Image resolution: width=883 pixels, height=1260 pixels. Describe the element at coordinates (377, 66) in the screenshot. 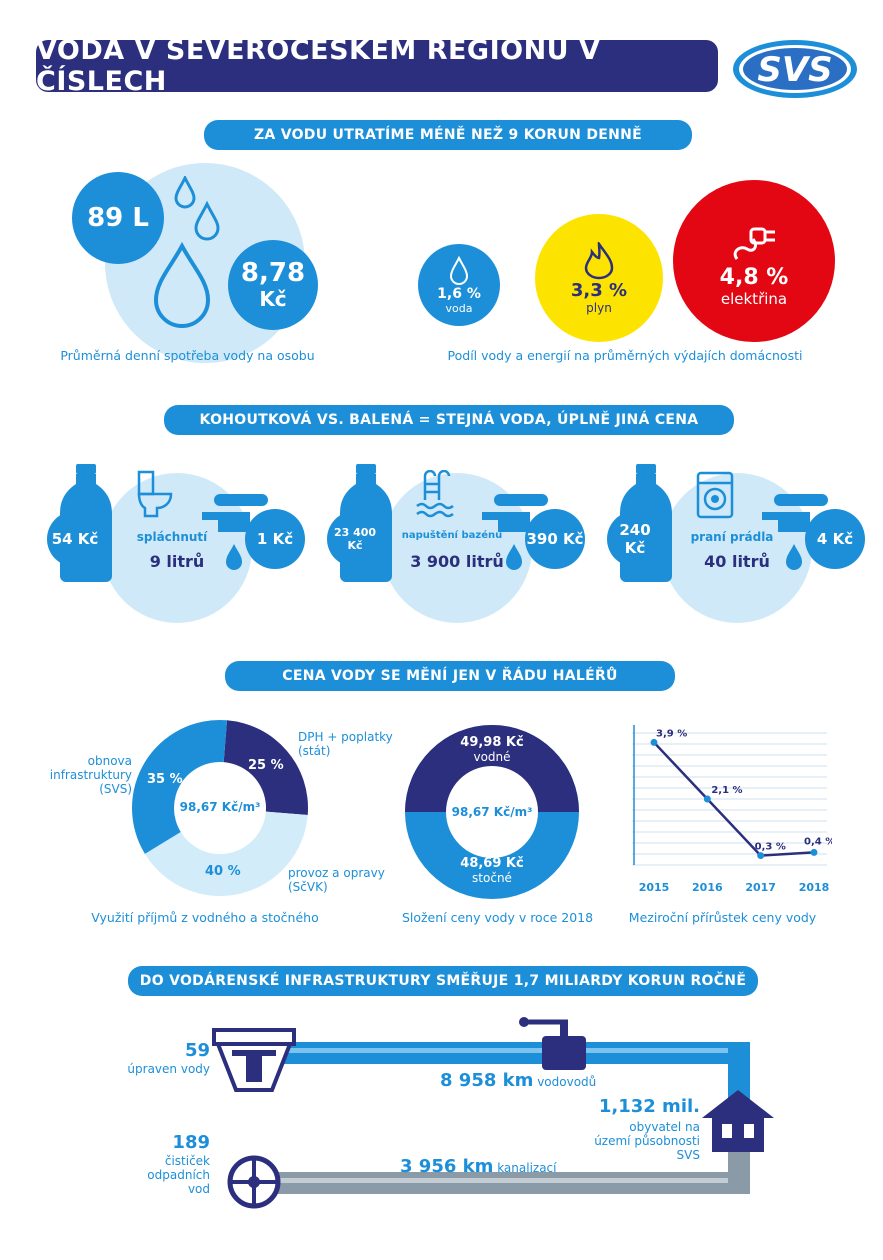

I see `page-title: VODA V SEVEROČESKÉM REGIONU V ČÍSLECH` at that location.